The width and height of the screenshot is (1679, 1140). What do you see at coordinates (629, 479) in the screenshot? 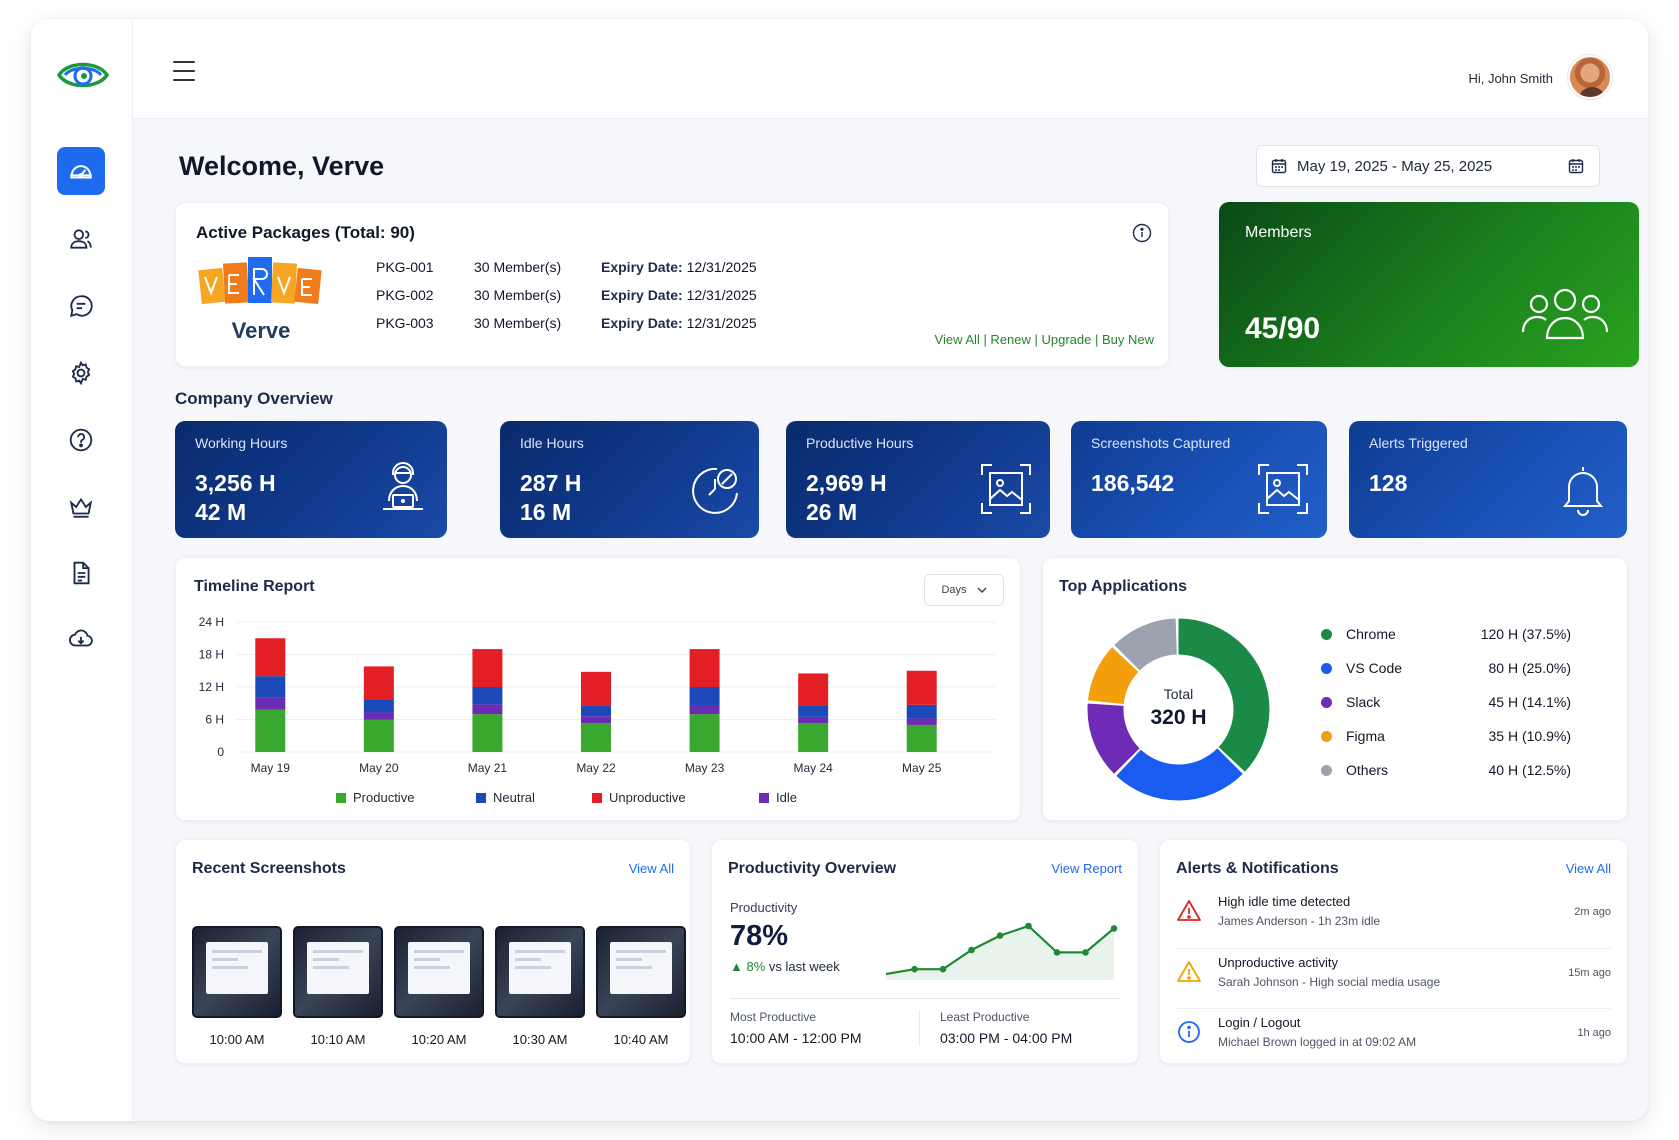
I see `stat-idle-hours: Idle Hours 287 H 16 M` at bounding box center [629, 479].